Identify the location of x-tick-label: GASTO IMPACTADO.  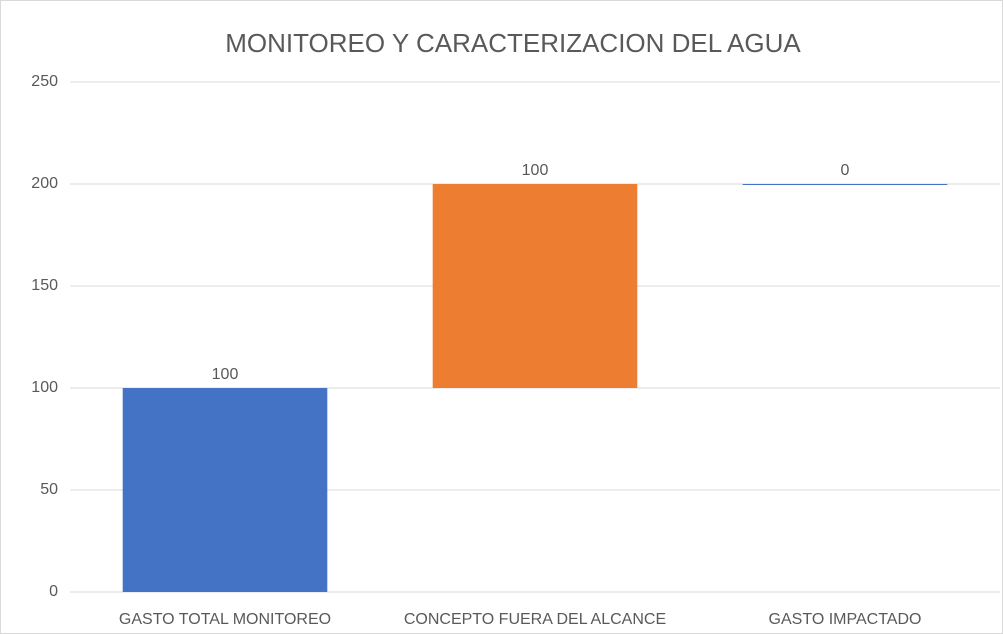
(845, 619).